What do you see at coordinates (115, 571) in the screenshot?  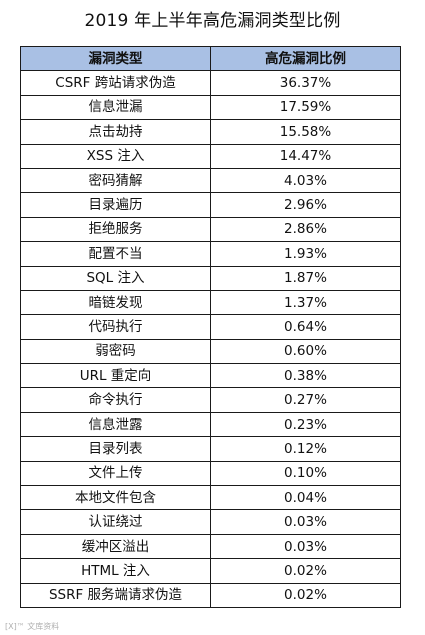 I see `vuln-type-cell: HTML 注入` at bounding box center [115, 571].